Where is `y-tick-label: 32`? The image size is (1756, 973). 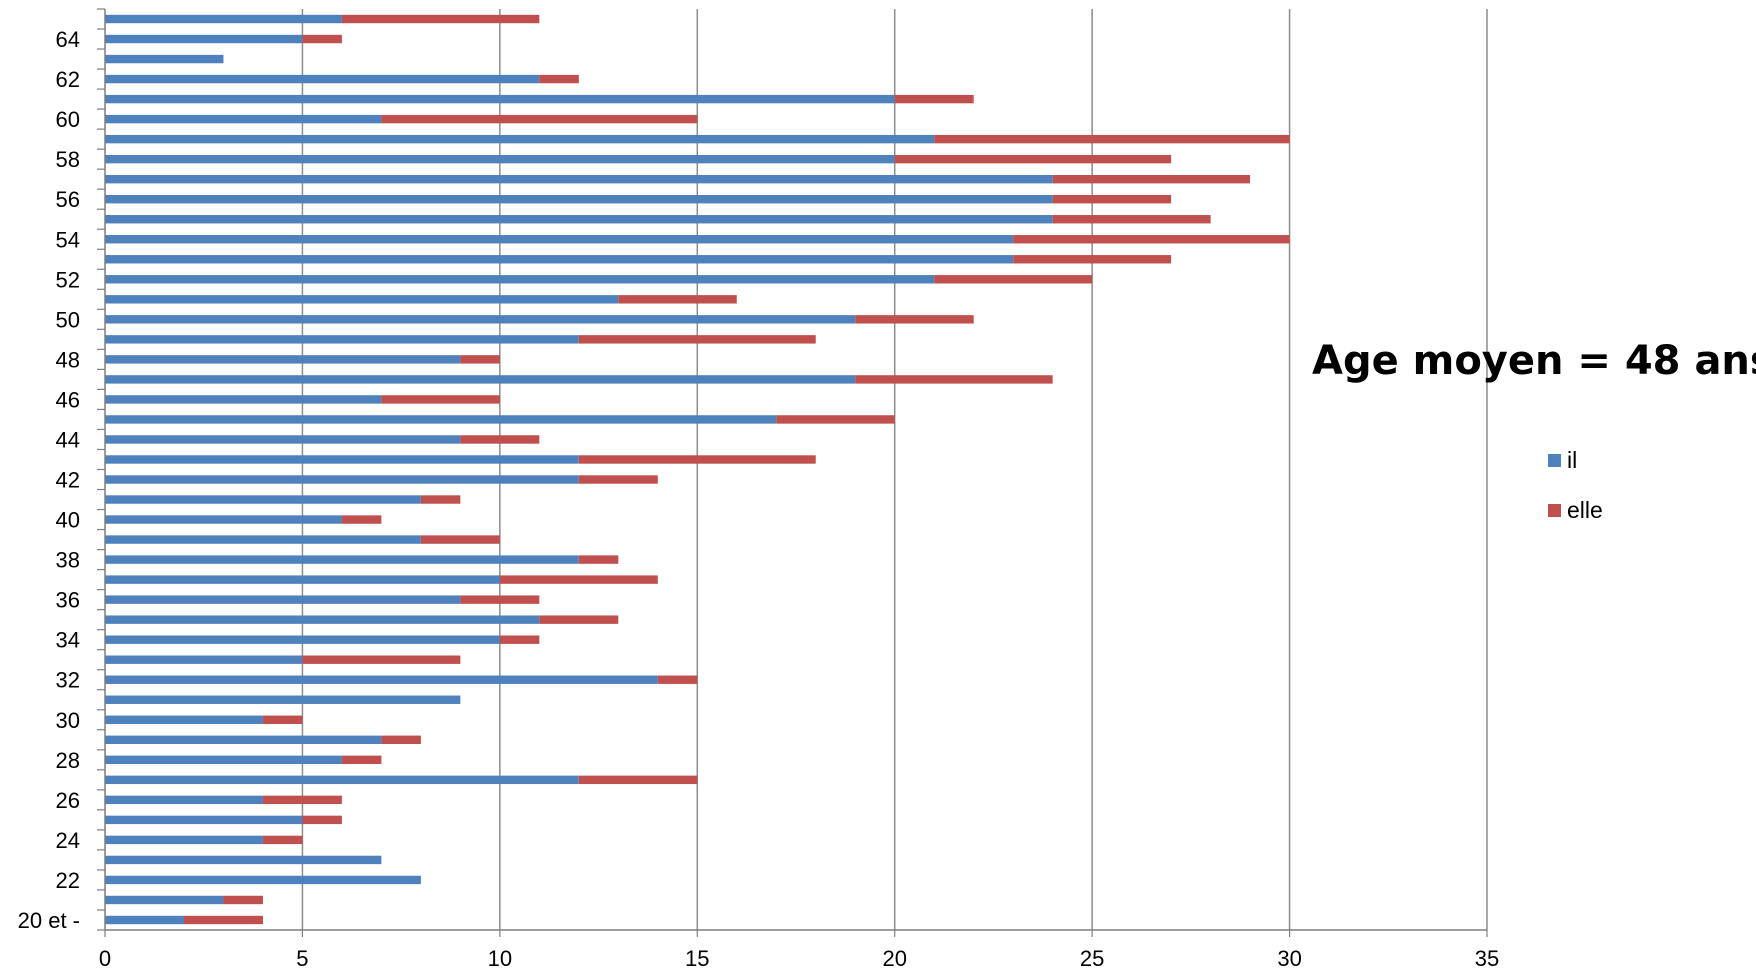
y-tick-label: 32 is located at coordinates (68, 680).